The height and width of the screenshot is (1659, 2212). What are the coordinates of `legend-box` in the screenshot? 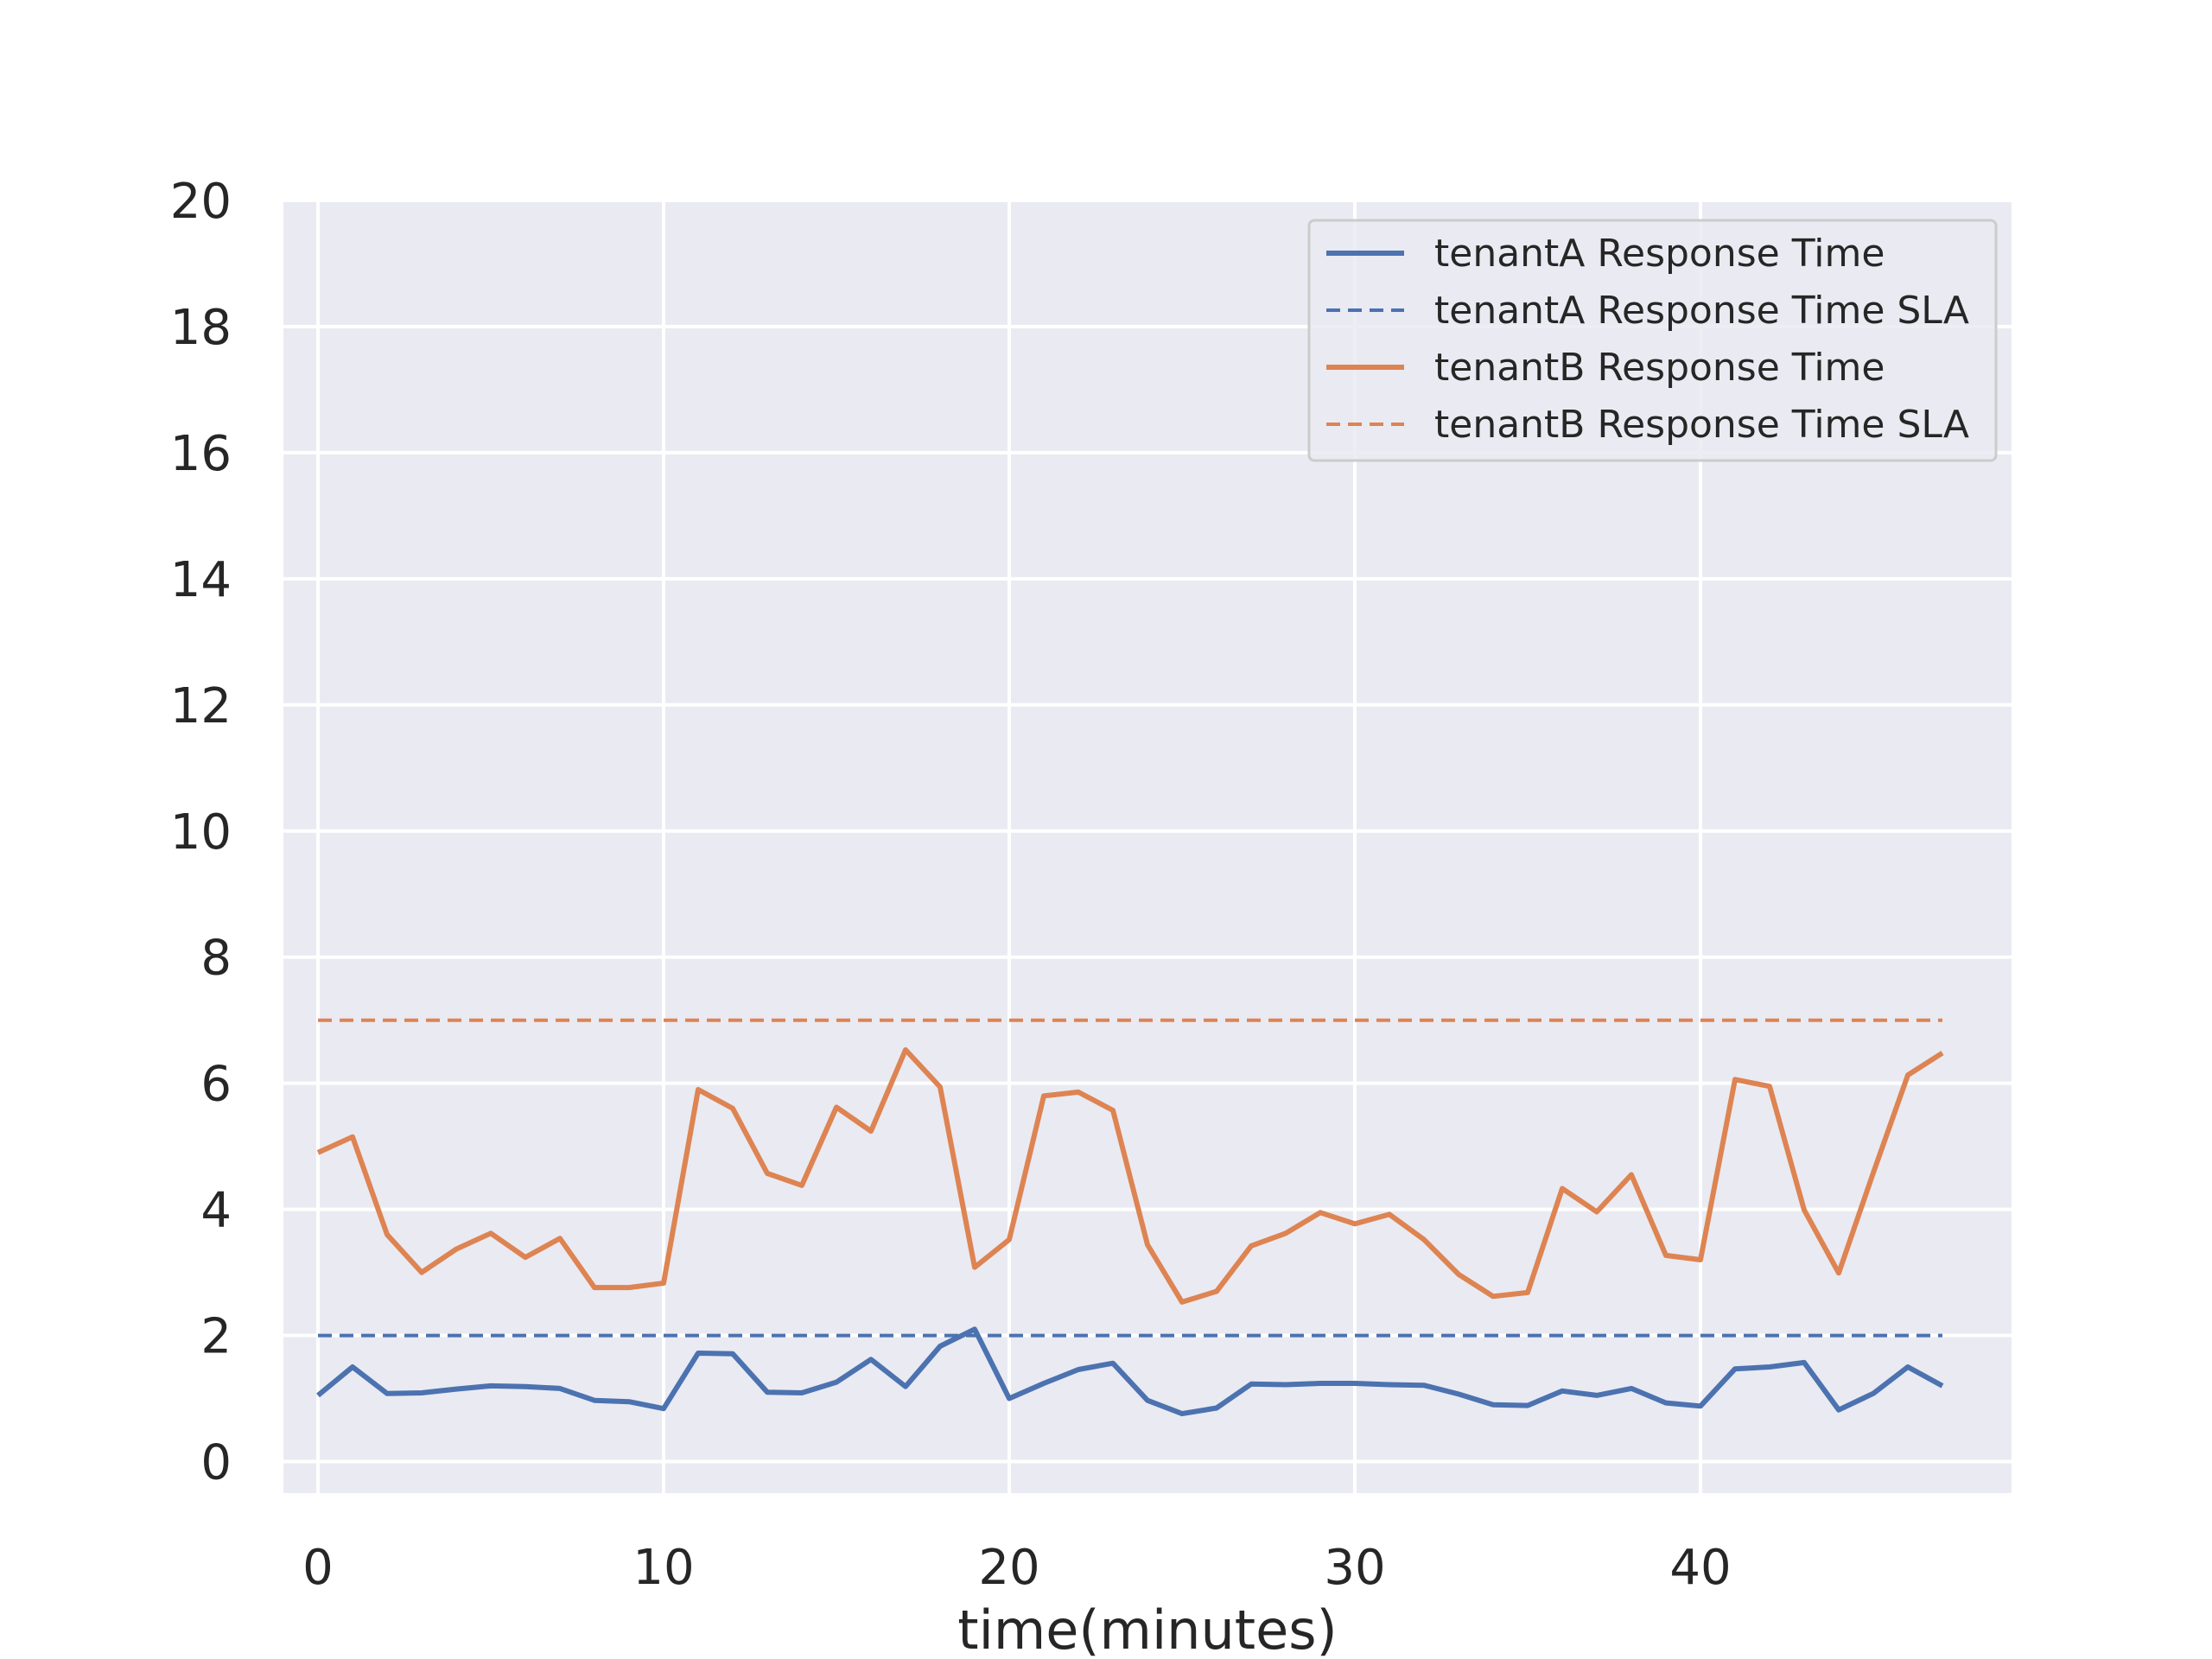 It's located at (1652, 340).